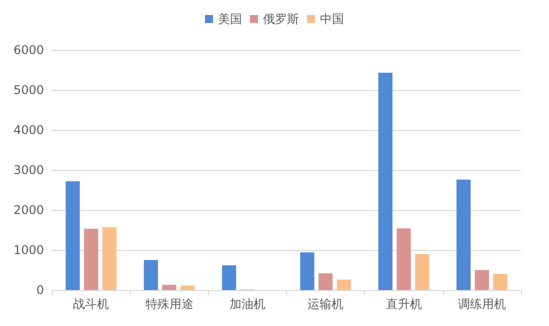  I want to click on x-tick-label: 特殊用途, so click(169, 304).